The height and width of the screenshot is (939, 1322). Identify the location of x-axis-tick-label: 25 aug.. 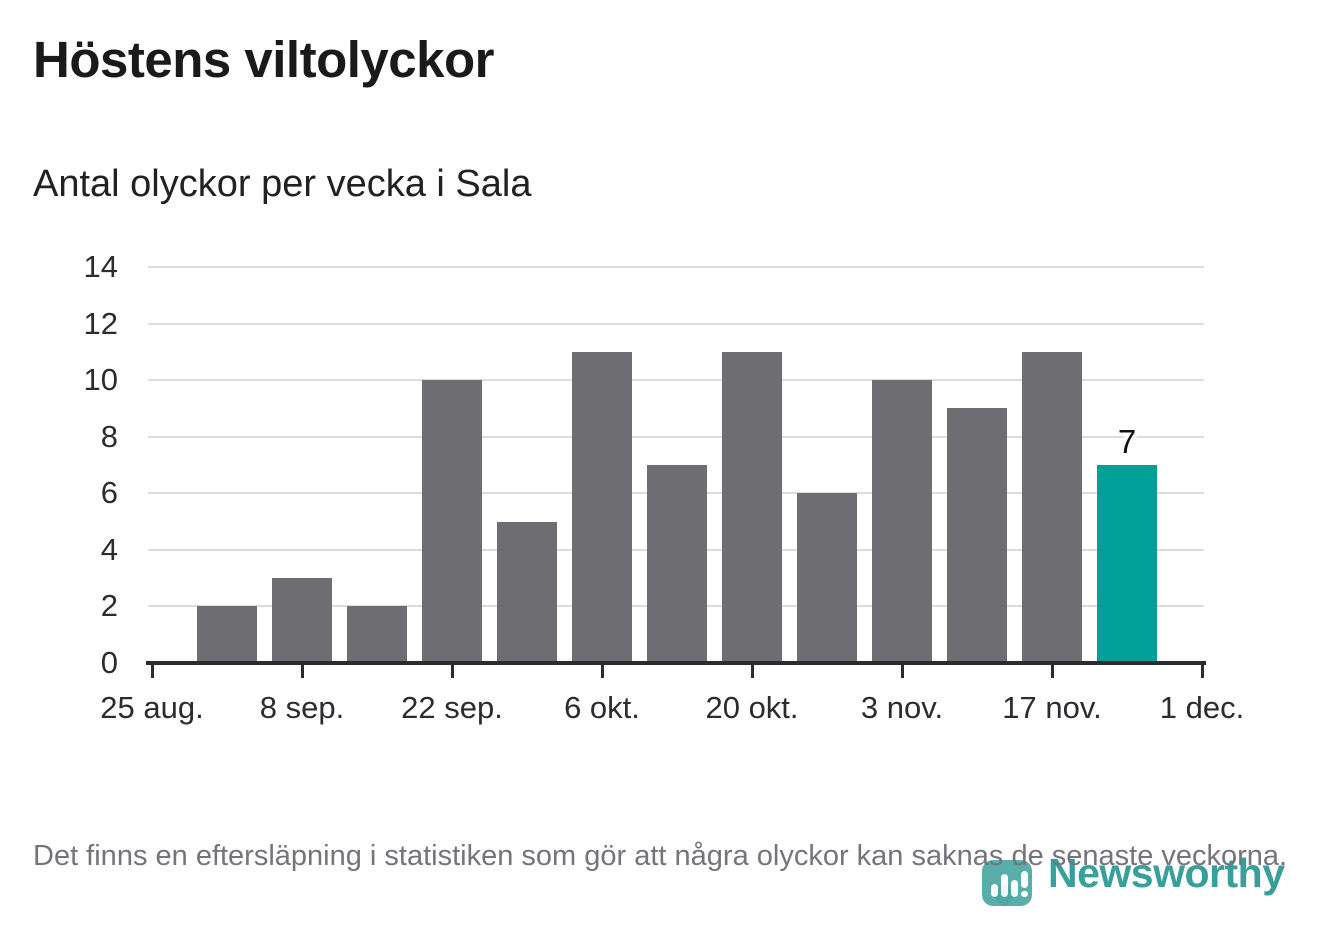
(152, 707).